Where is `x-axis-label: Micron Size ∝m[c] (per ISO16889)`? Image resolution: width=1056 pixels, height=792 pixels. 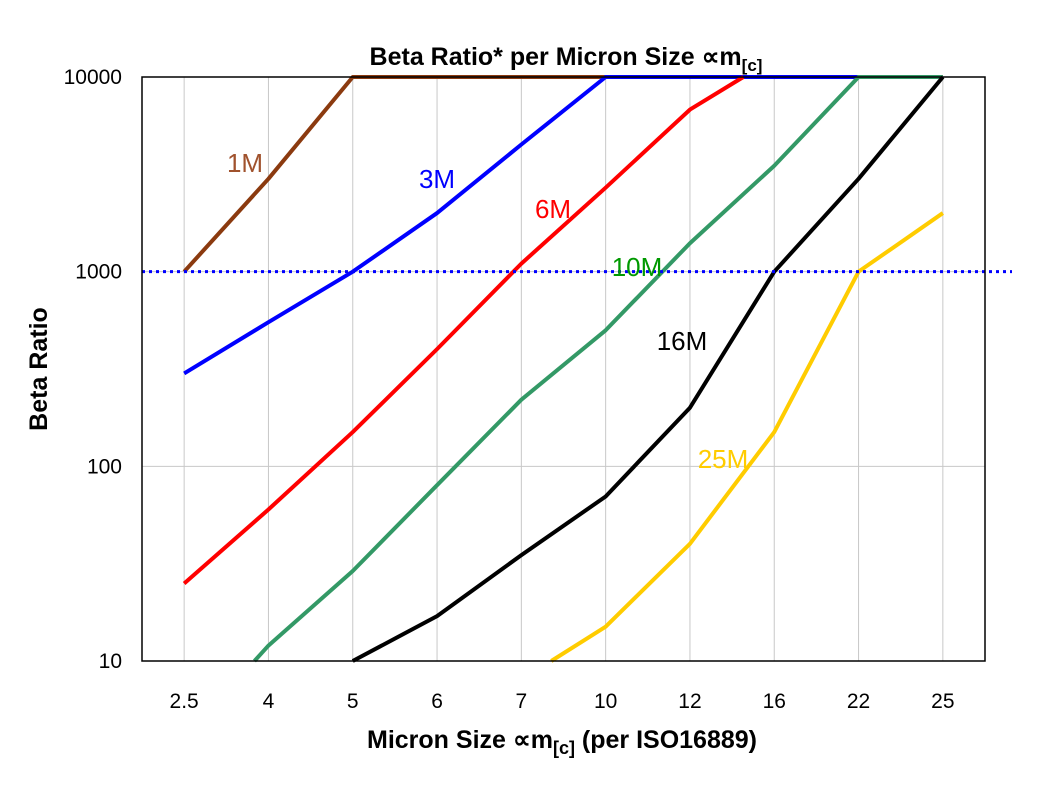
x-axis-label: Micron Size ∝m[c] (per ISO16889) is located at coordinates (562, 742).